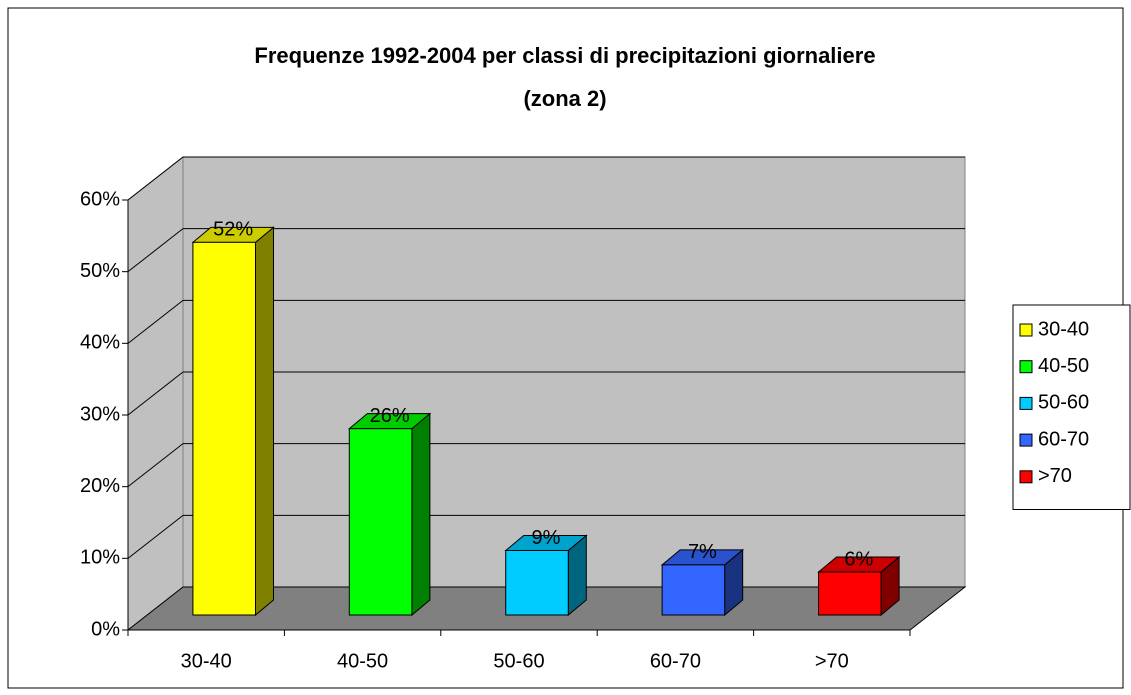 The height and width of the screenshot is (695, 1131). What do you see at coordinates (233, 230) in the screenshot?
I see `value-label: 52%` at bounding box center [233, 230].